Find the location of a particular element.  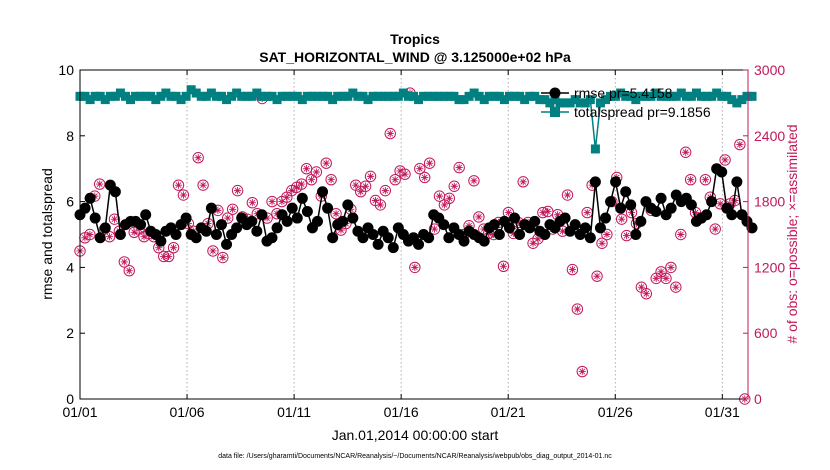

y-right-tick-label: 600 is located at coordinates (766, 333).